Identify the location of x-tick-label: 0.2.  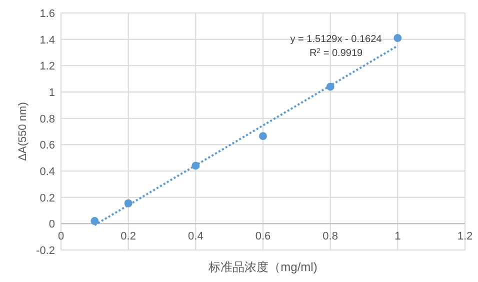
(128, 236).